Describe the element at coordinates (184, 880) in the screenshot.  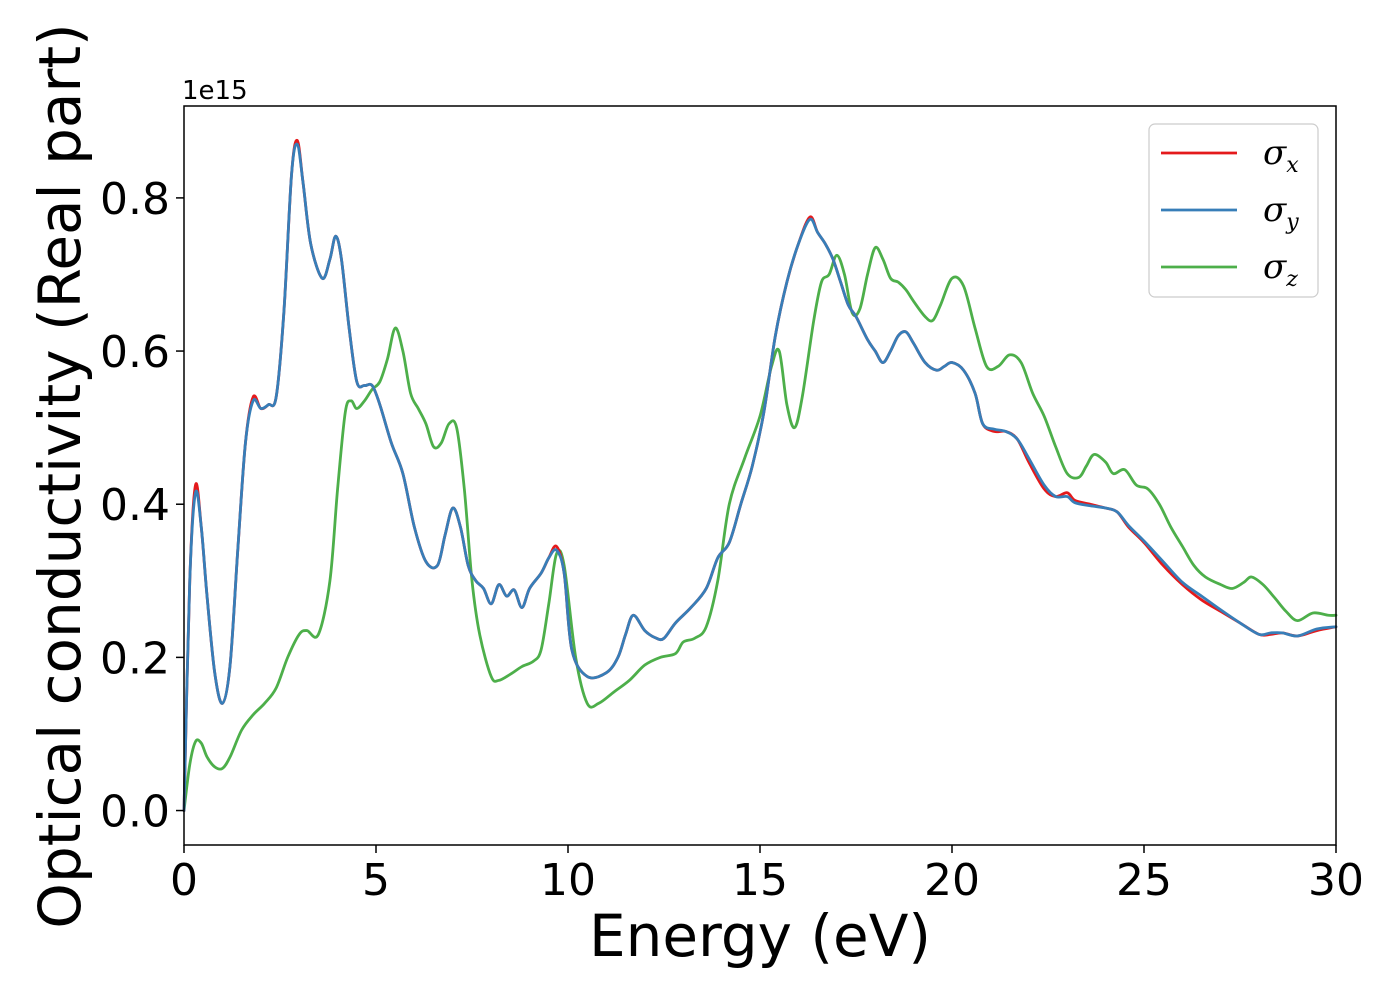
I see `x-tick-label: 0` at that location.